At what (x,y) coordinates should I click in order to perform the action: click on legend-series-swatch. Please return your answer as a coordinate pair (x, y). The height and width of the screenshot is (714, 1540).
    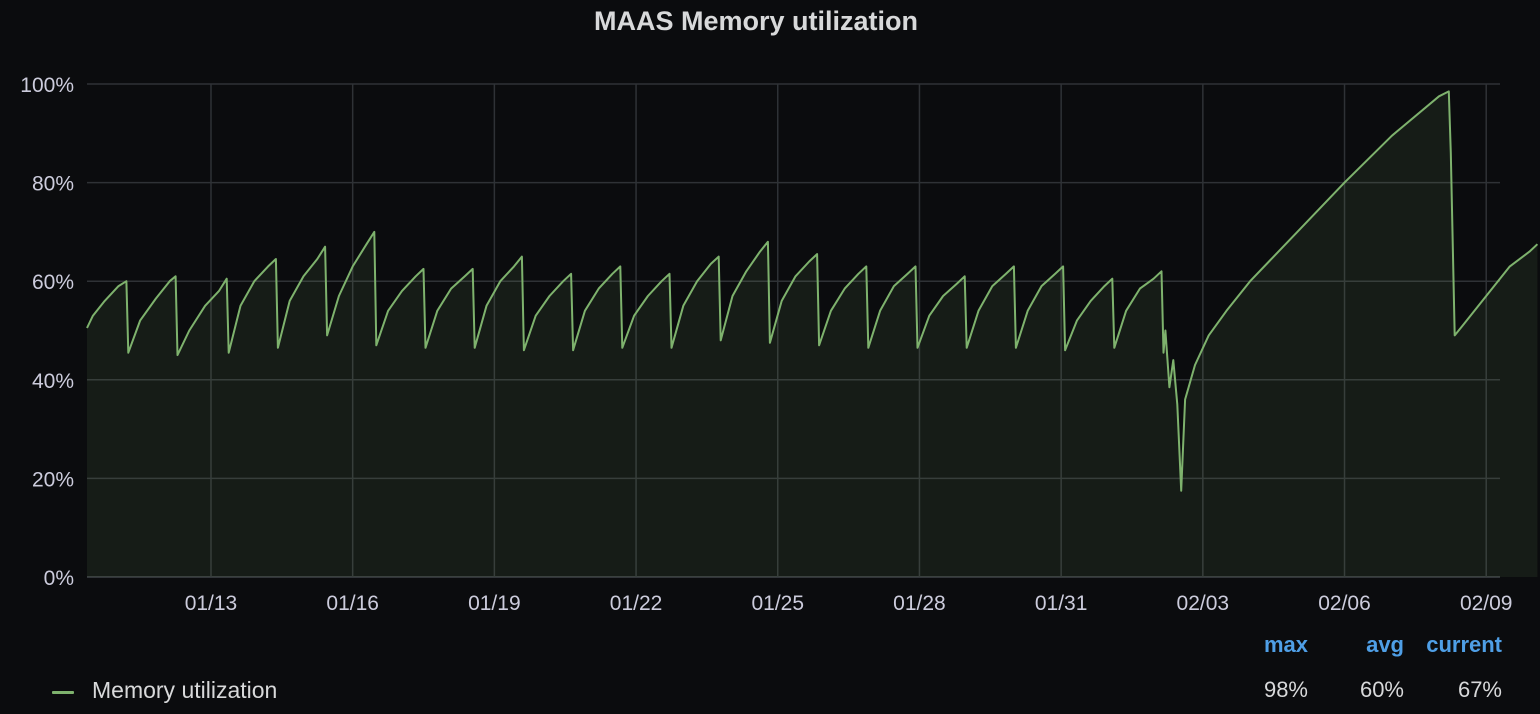
    Looking at the image, I should click on (63, 692).